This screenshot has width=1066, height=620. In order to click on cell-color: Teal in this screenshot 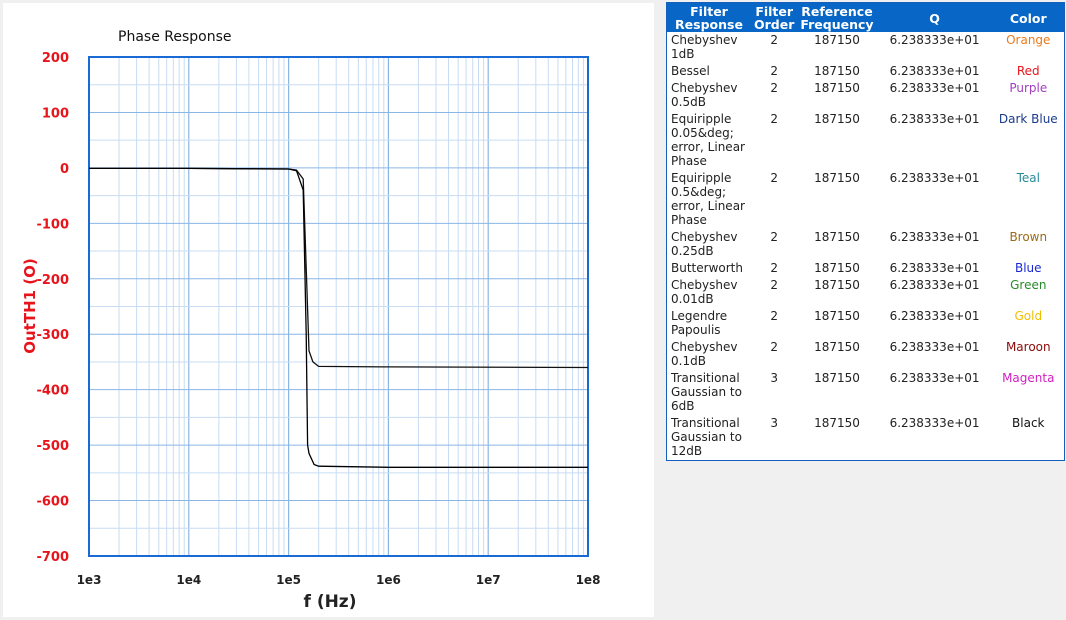, I will do `click(1028, 178)`.